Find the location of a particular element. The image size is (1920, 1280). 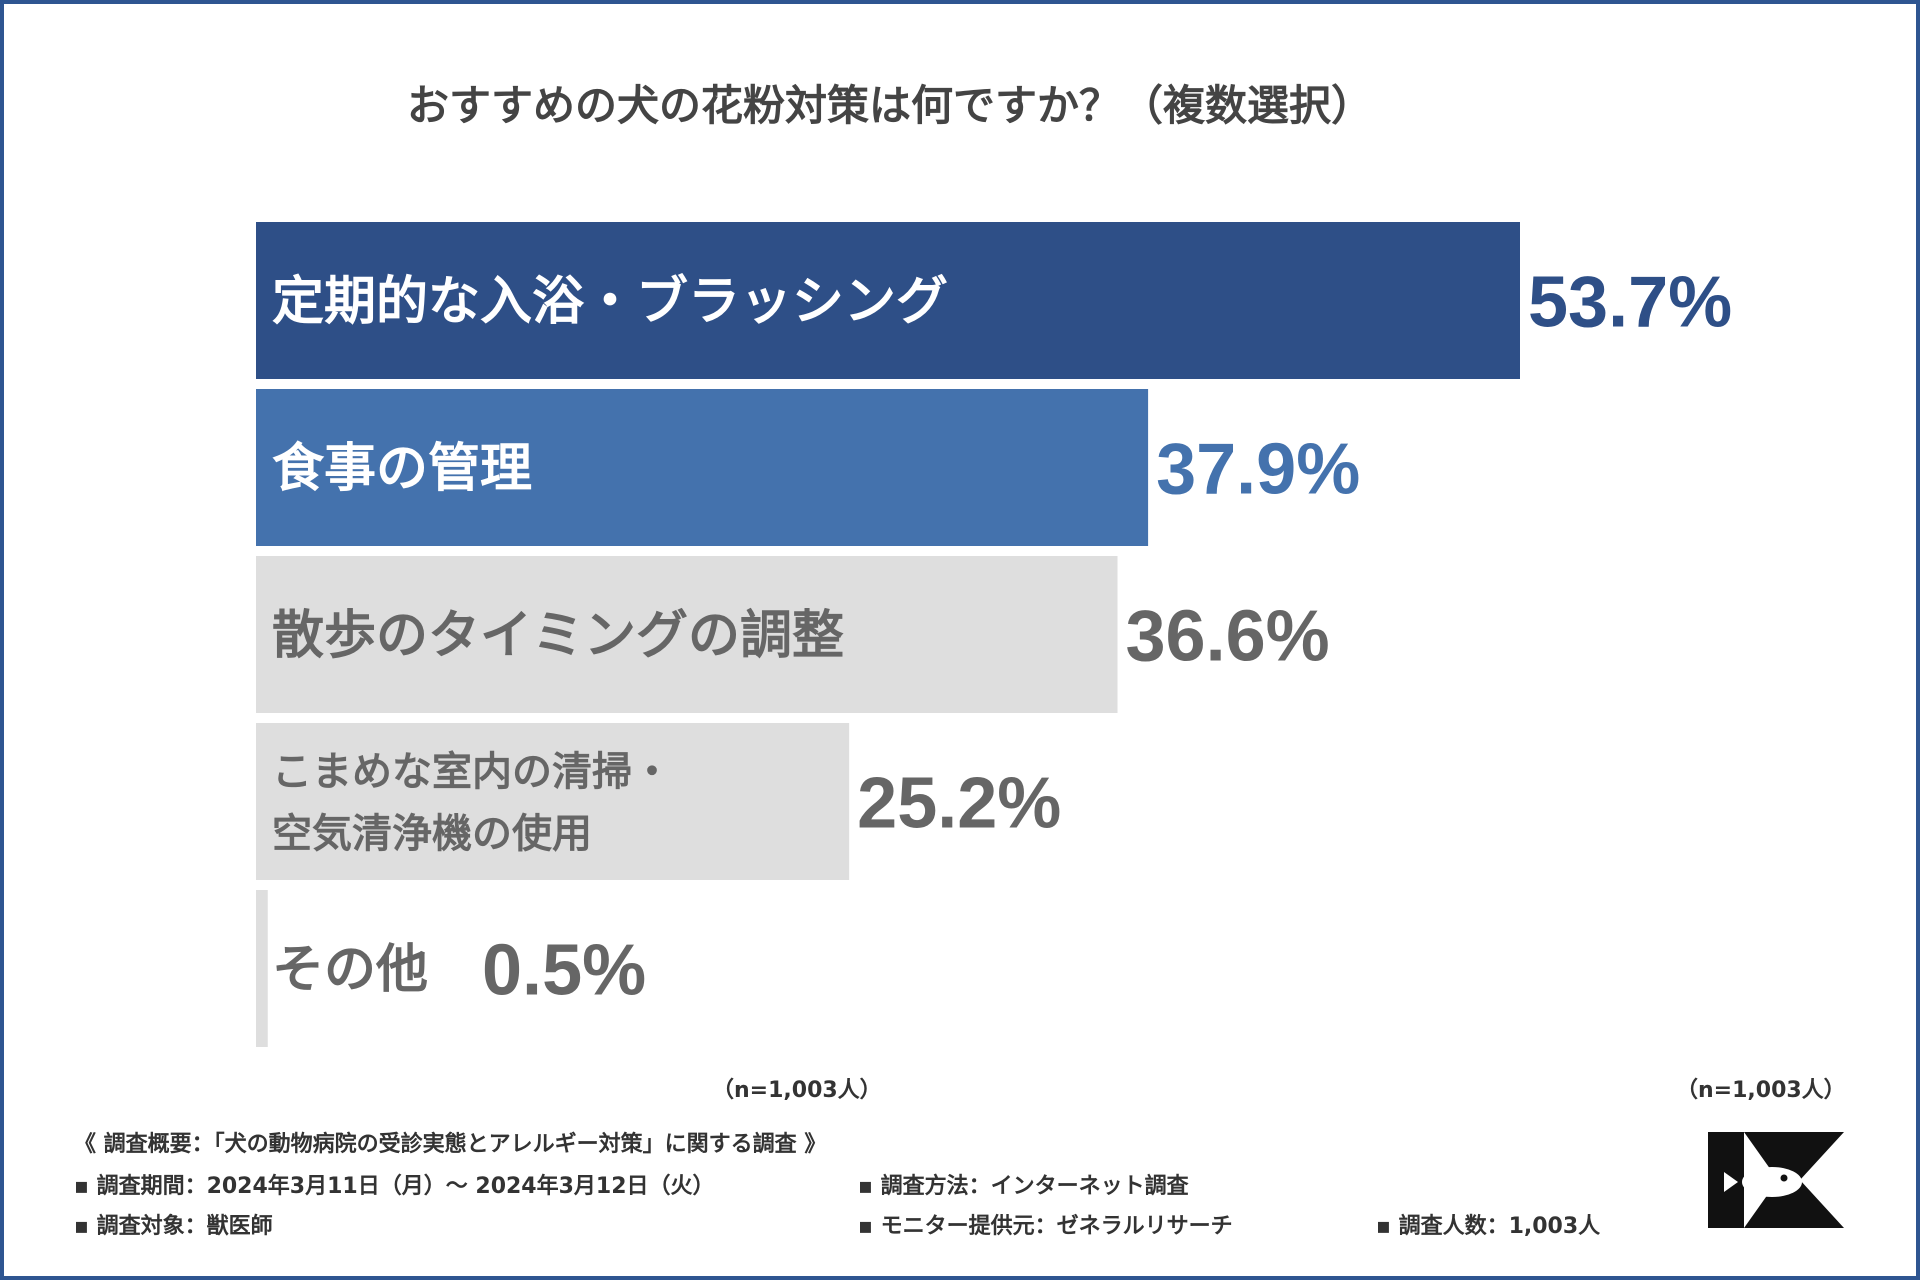

survey-heading: 《 調査概要：「犬の動物病院の受診実態とアレルギー対策」に関する調査 》 is located at coordinates (450, 1144).